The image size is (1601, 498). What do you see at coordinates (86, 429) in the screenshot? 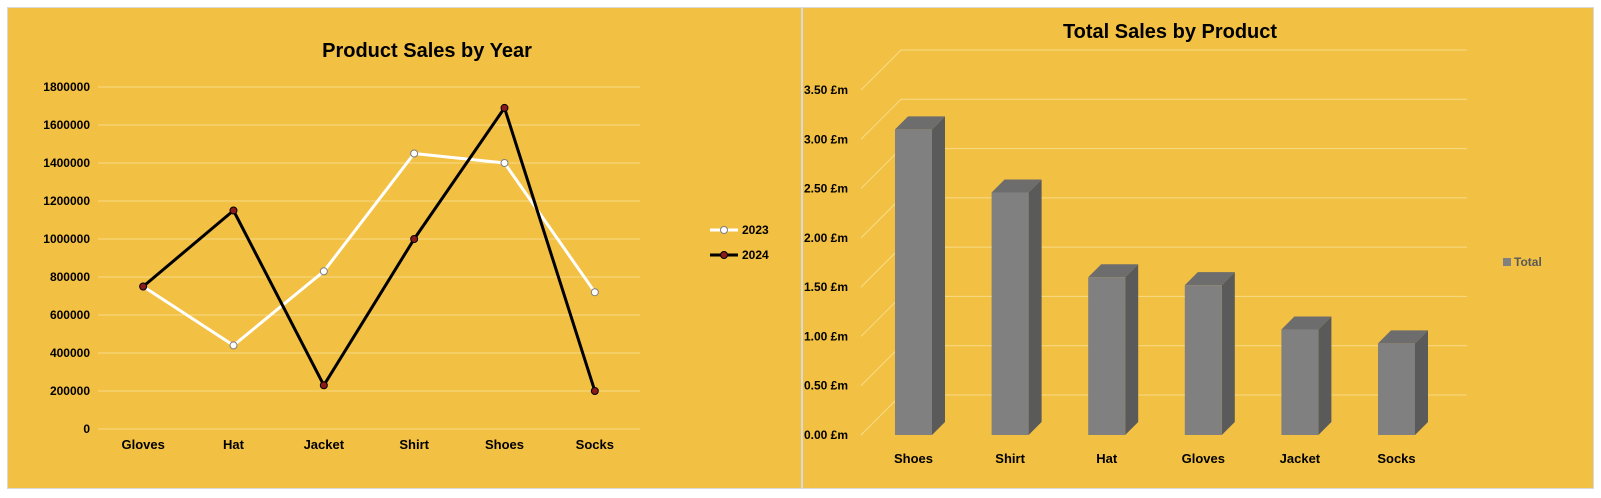
I see `y-tick-label: 0` at bounding box center [86, 429].